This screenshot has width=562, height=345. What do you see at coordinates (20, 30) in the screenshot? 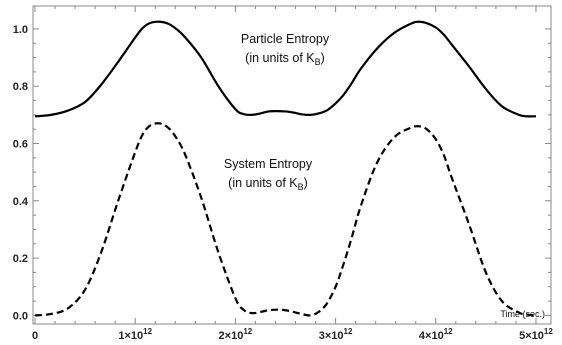
I see `y-tick-label: 1.0` at bounding box center [20, 30].